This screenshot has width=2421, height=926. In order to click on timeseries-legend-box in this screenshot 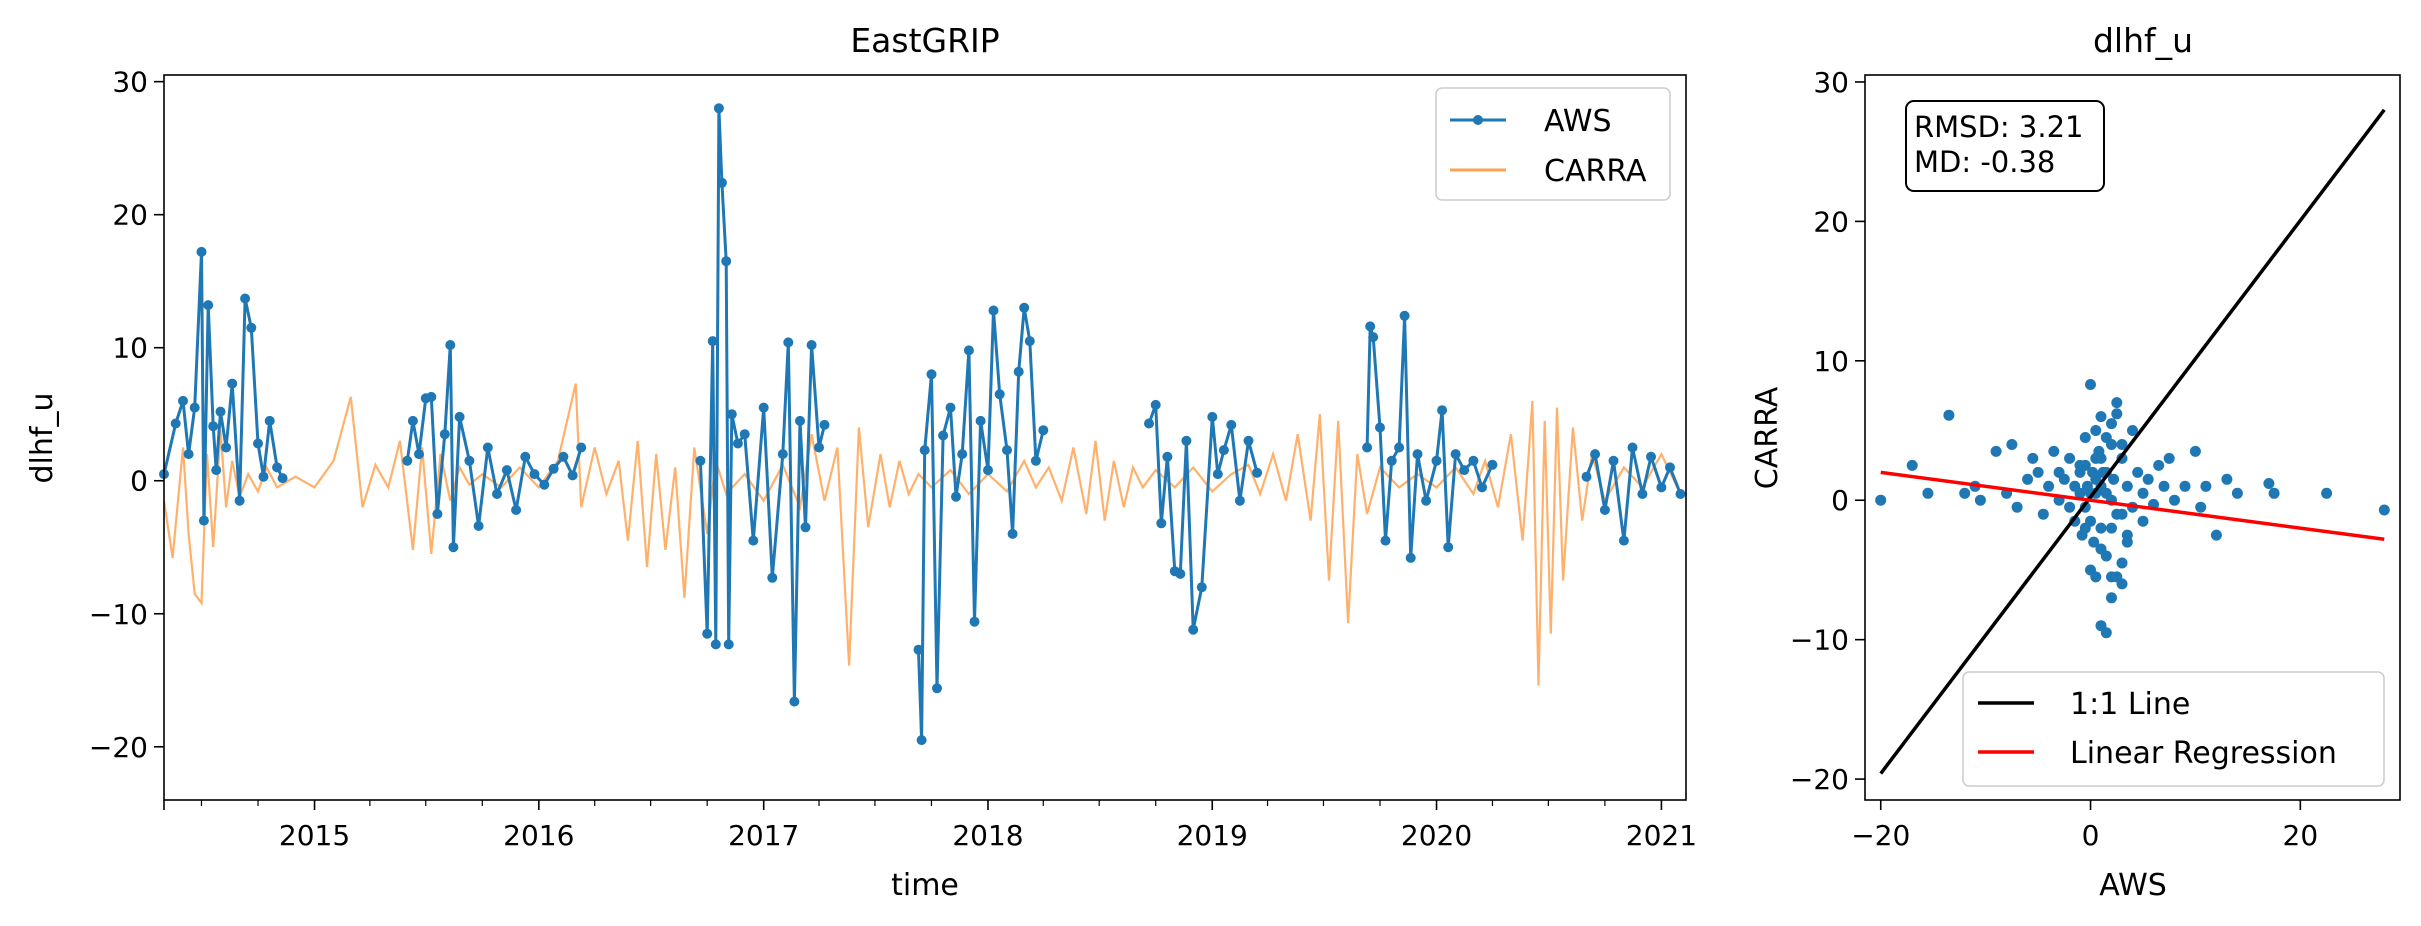, I will do `click(1553, 144)`.